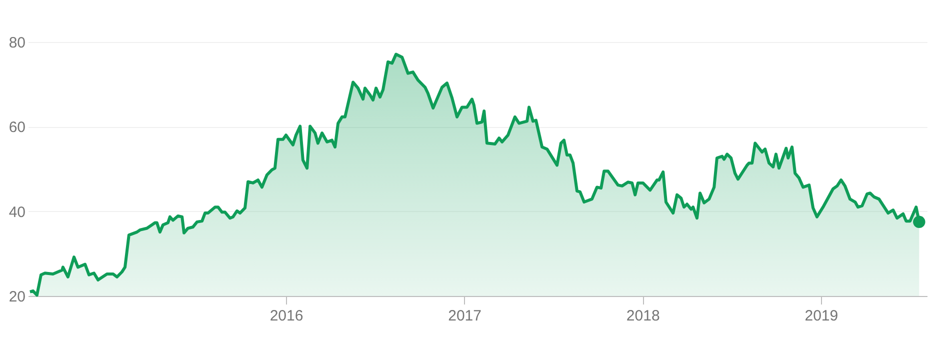 This screenshot has width=939, height=345. What do you see at coordinates (17, 127) in the screenshot?
I see `y-tick-label: 60` at bounding box center [17, 127].